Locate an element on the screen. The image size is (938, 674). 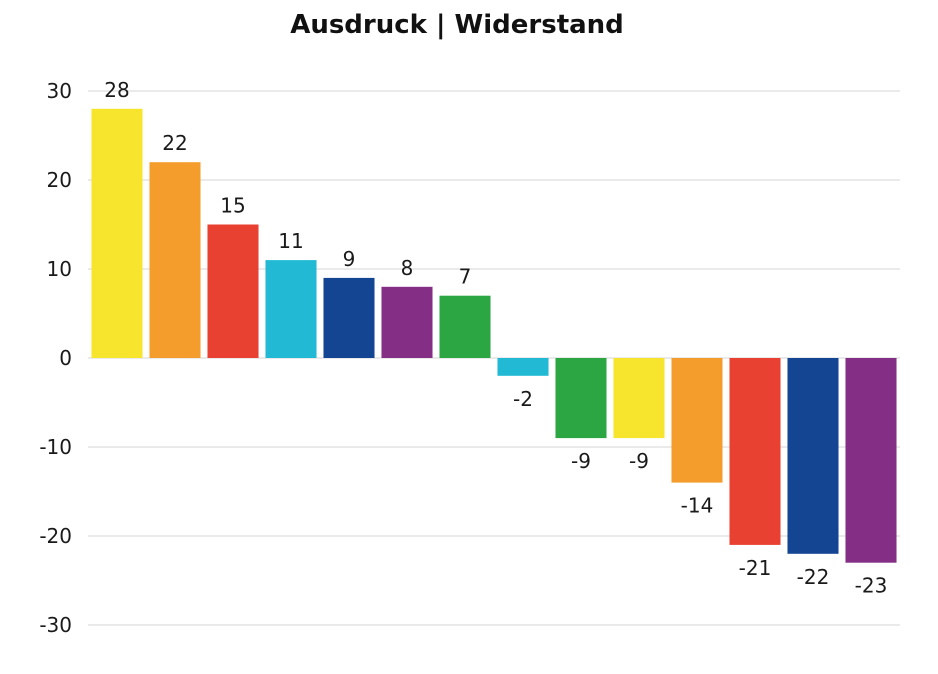
y-tick-label: 0 is located at coordinates (65, 358).